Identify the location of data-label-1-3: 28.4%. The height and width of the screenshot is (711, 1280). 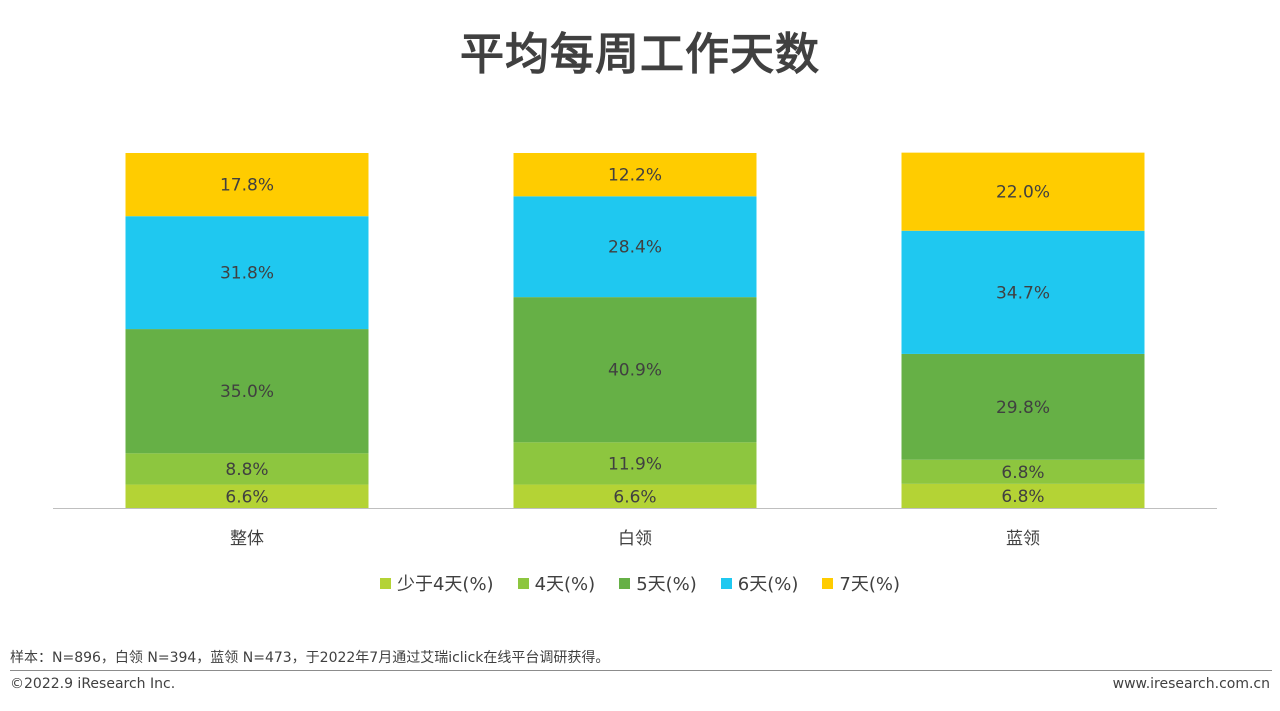
(635, 248).